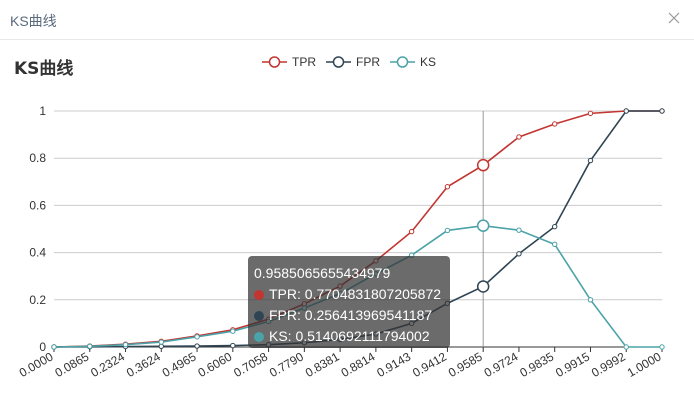  Describe the element at coordinates (289, 62) in the screenshot. I see `legend-item-tpr: TPR` at that location.